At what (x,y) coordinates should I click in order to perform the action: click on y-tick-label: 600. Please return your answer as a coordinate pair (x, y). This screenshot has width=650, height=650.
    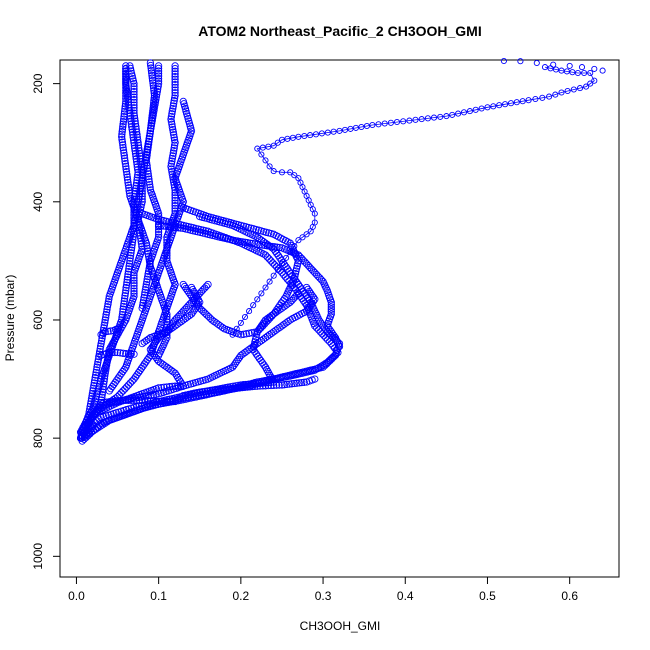
    Looking at the image, I should click on (38, 320).